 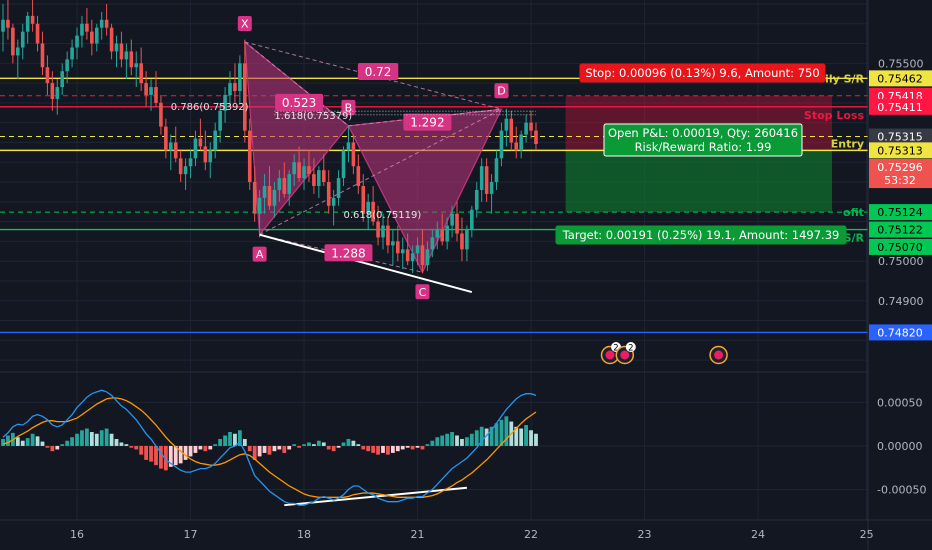 I want to click on pattern-point-label: D, so click(x=501, y=91).